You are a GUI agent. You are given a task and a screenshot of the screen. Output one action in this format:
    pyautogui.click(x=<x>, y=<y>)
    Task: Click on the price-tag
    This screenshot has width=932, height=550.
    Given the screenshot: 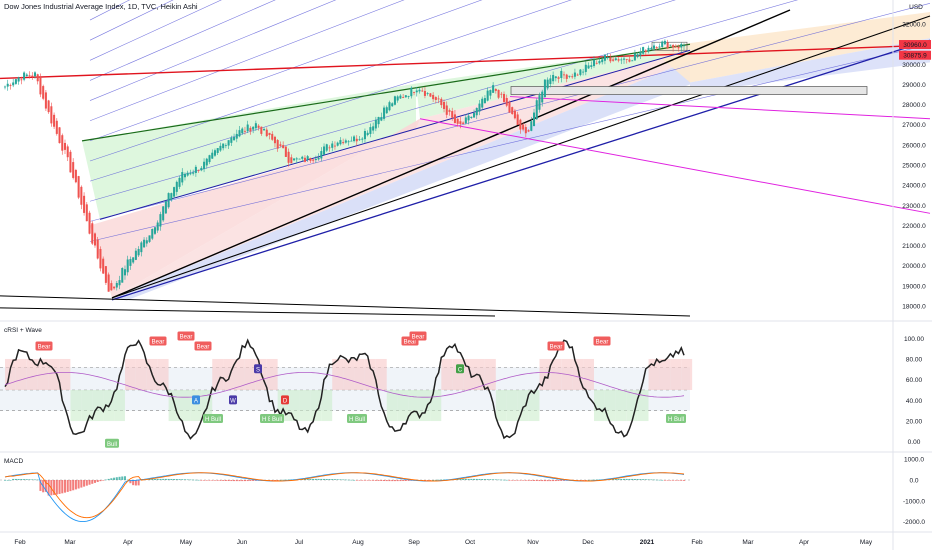 What is the action you would take?
    pyautogui.click(x=915, y=55)
    